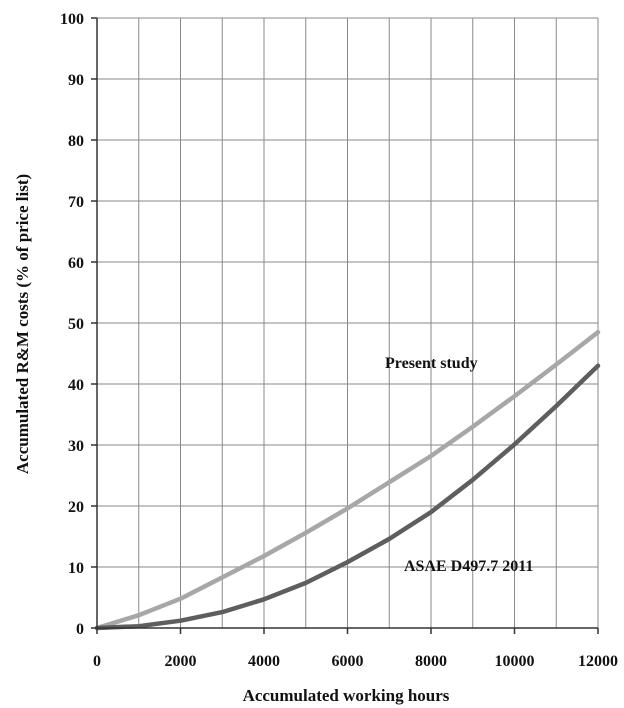 This screenshot has width=624, height=708. I want to click on x-tick-label: 2000, so click(181, 661).